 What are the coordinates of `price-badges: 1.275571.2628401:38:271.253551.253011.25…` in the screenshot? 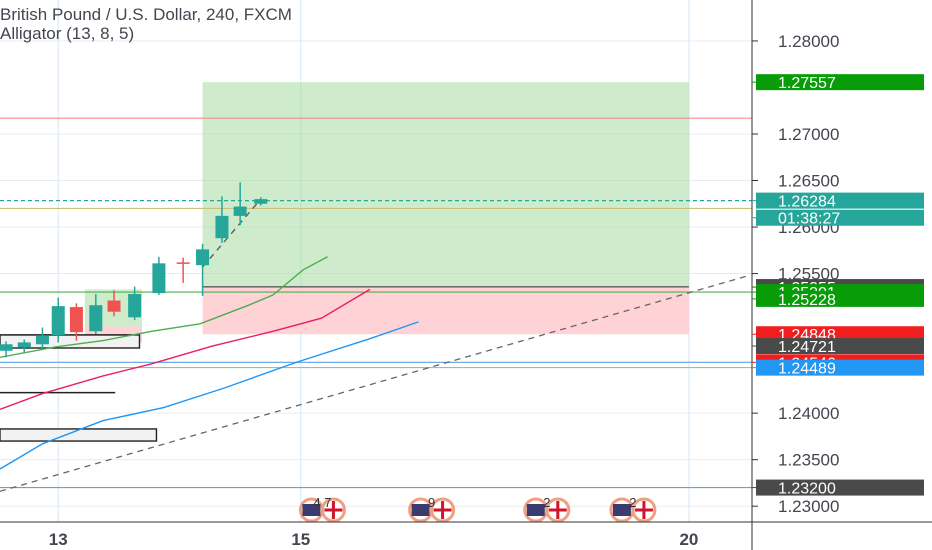 It's located at (838, 286).